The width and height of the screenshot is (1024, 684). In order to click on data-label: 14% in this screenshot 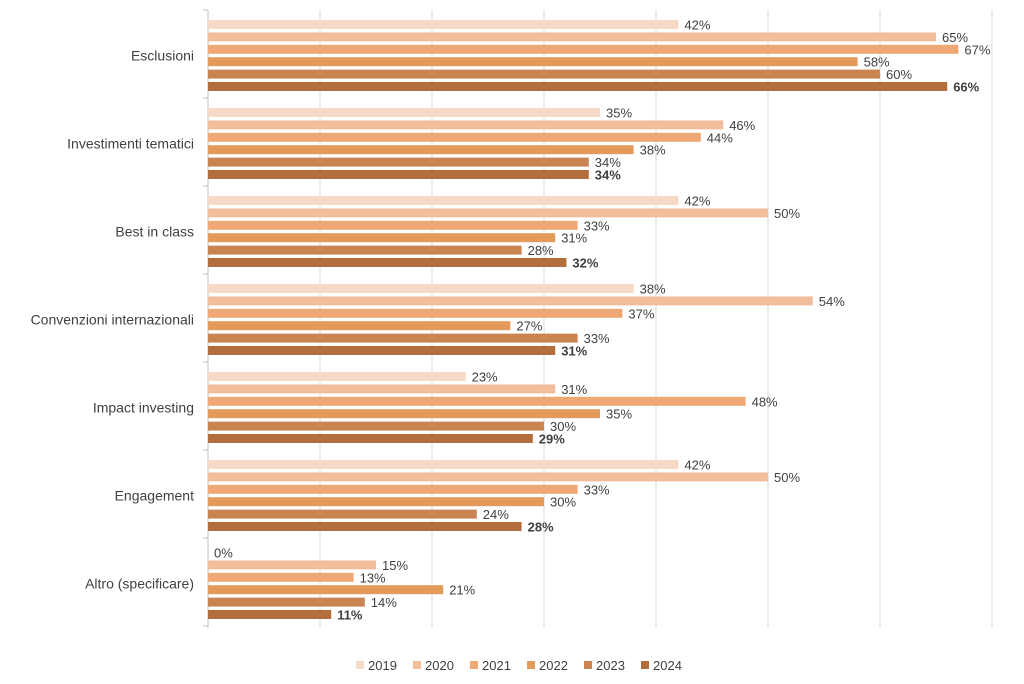, I will do `click(384, 602)`.